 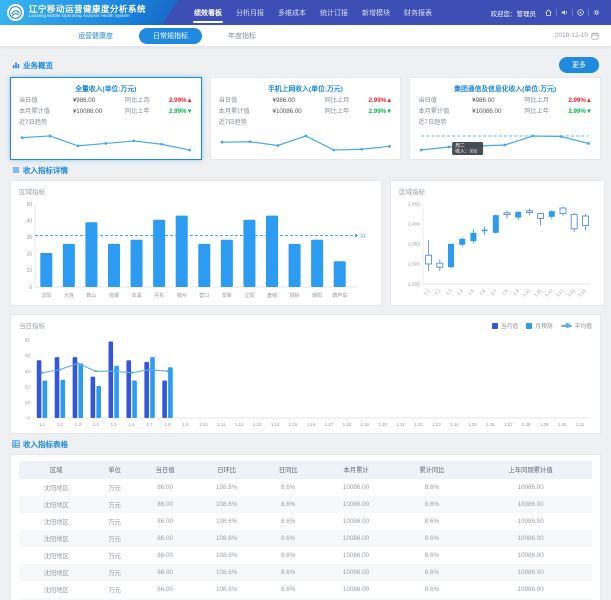 What do you see at coordinates (334, 13) in the screenshot?
I see `nav-item: 统计订报` at bounding box center [334, 13].